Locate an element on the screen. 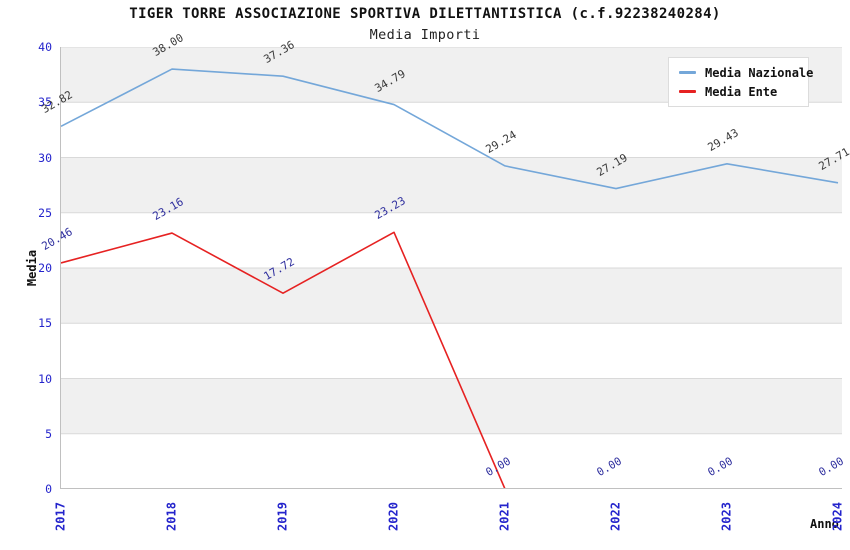  legend-label: Media Ente is located at coordinates (741, 91).